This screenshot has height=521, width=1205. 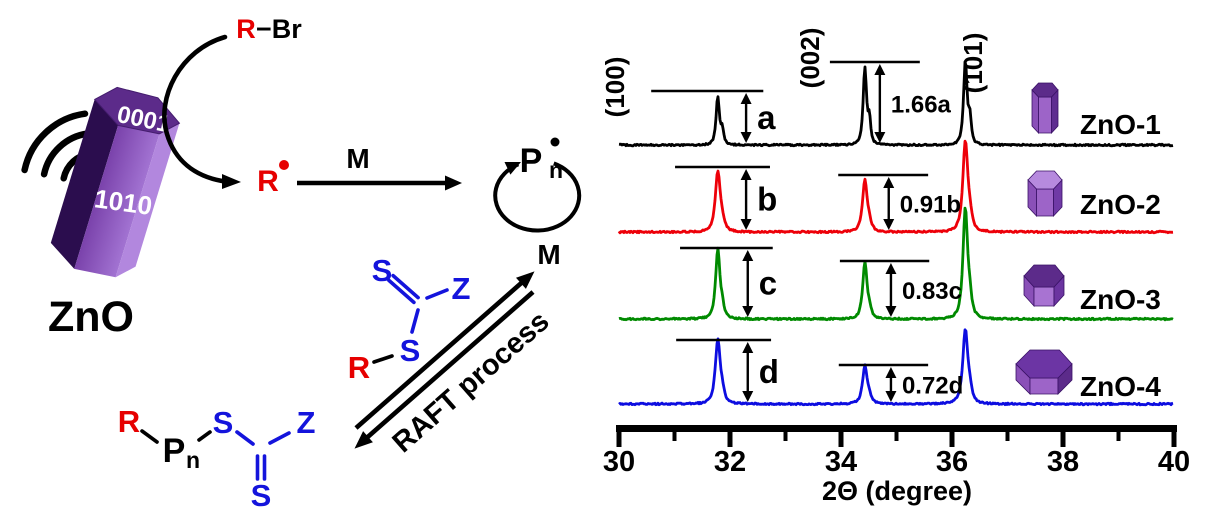 What do you see at coordinates (195, 109) in the screenshot?
I see `homolysis-curved-arrow` at bounding box center [195, 109].